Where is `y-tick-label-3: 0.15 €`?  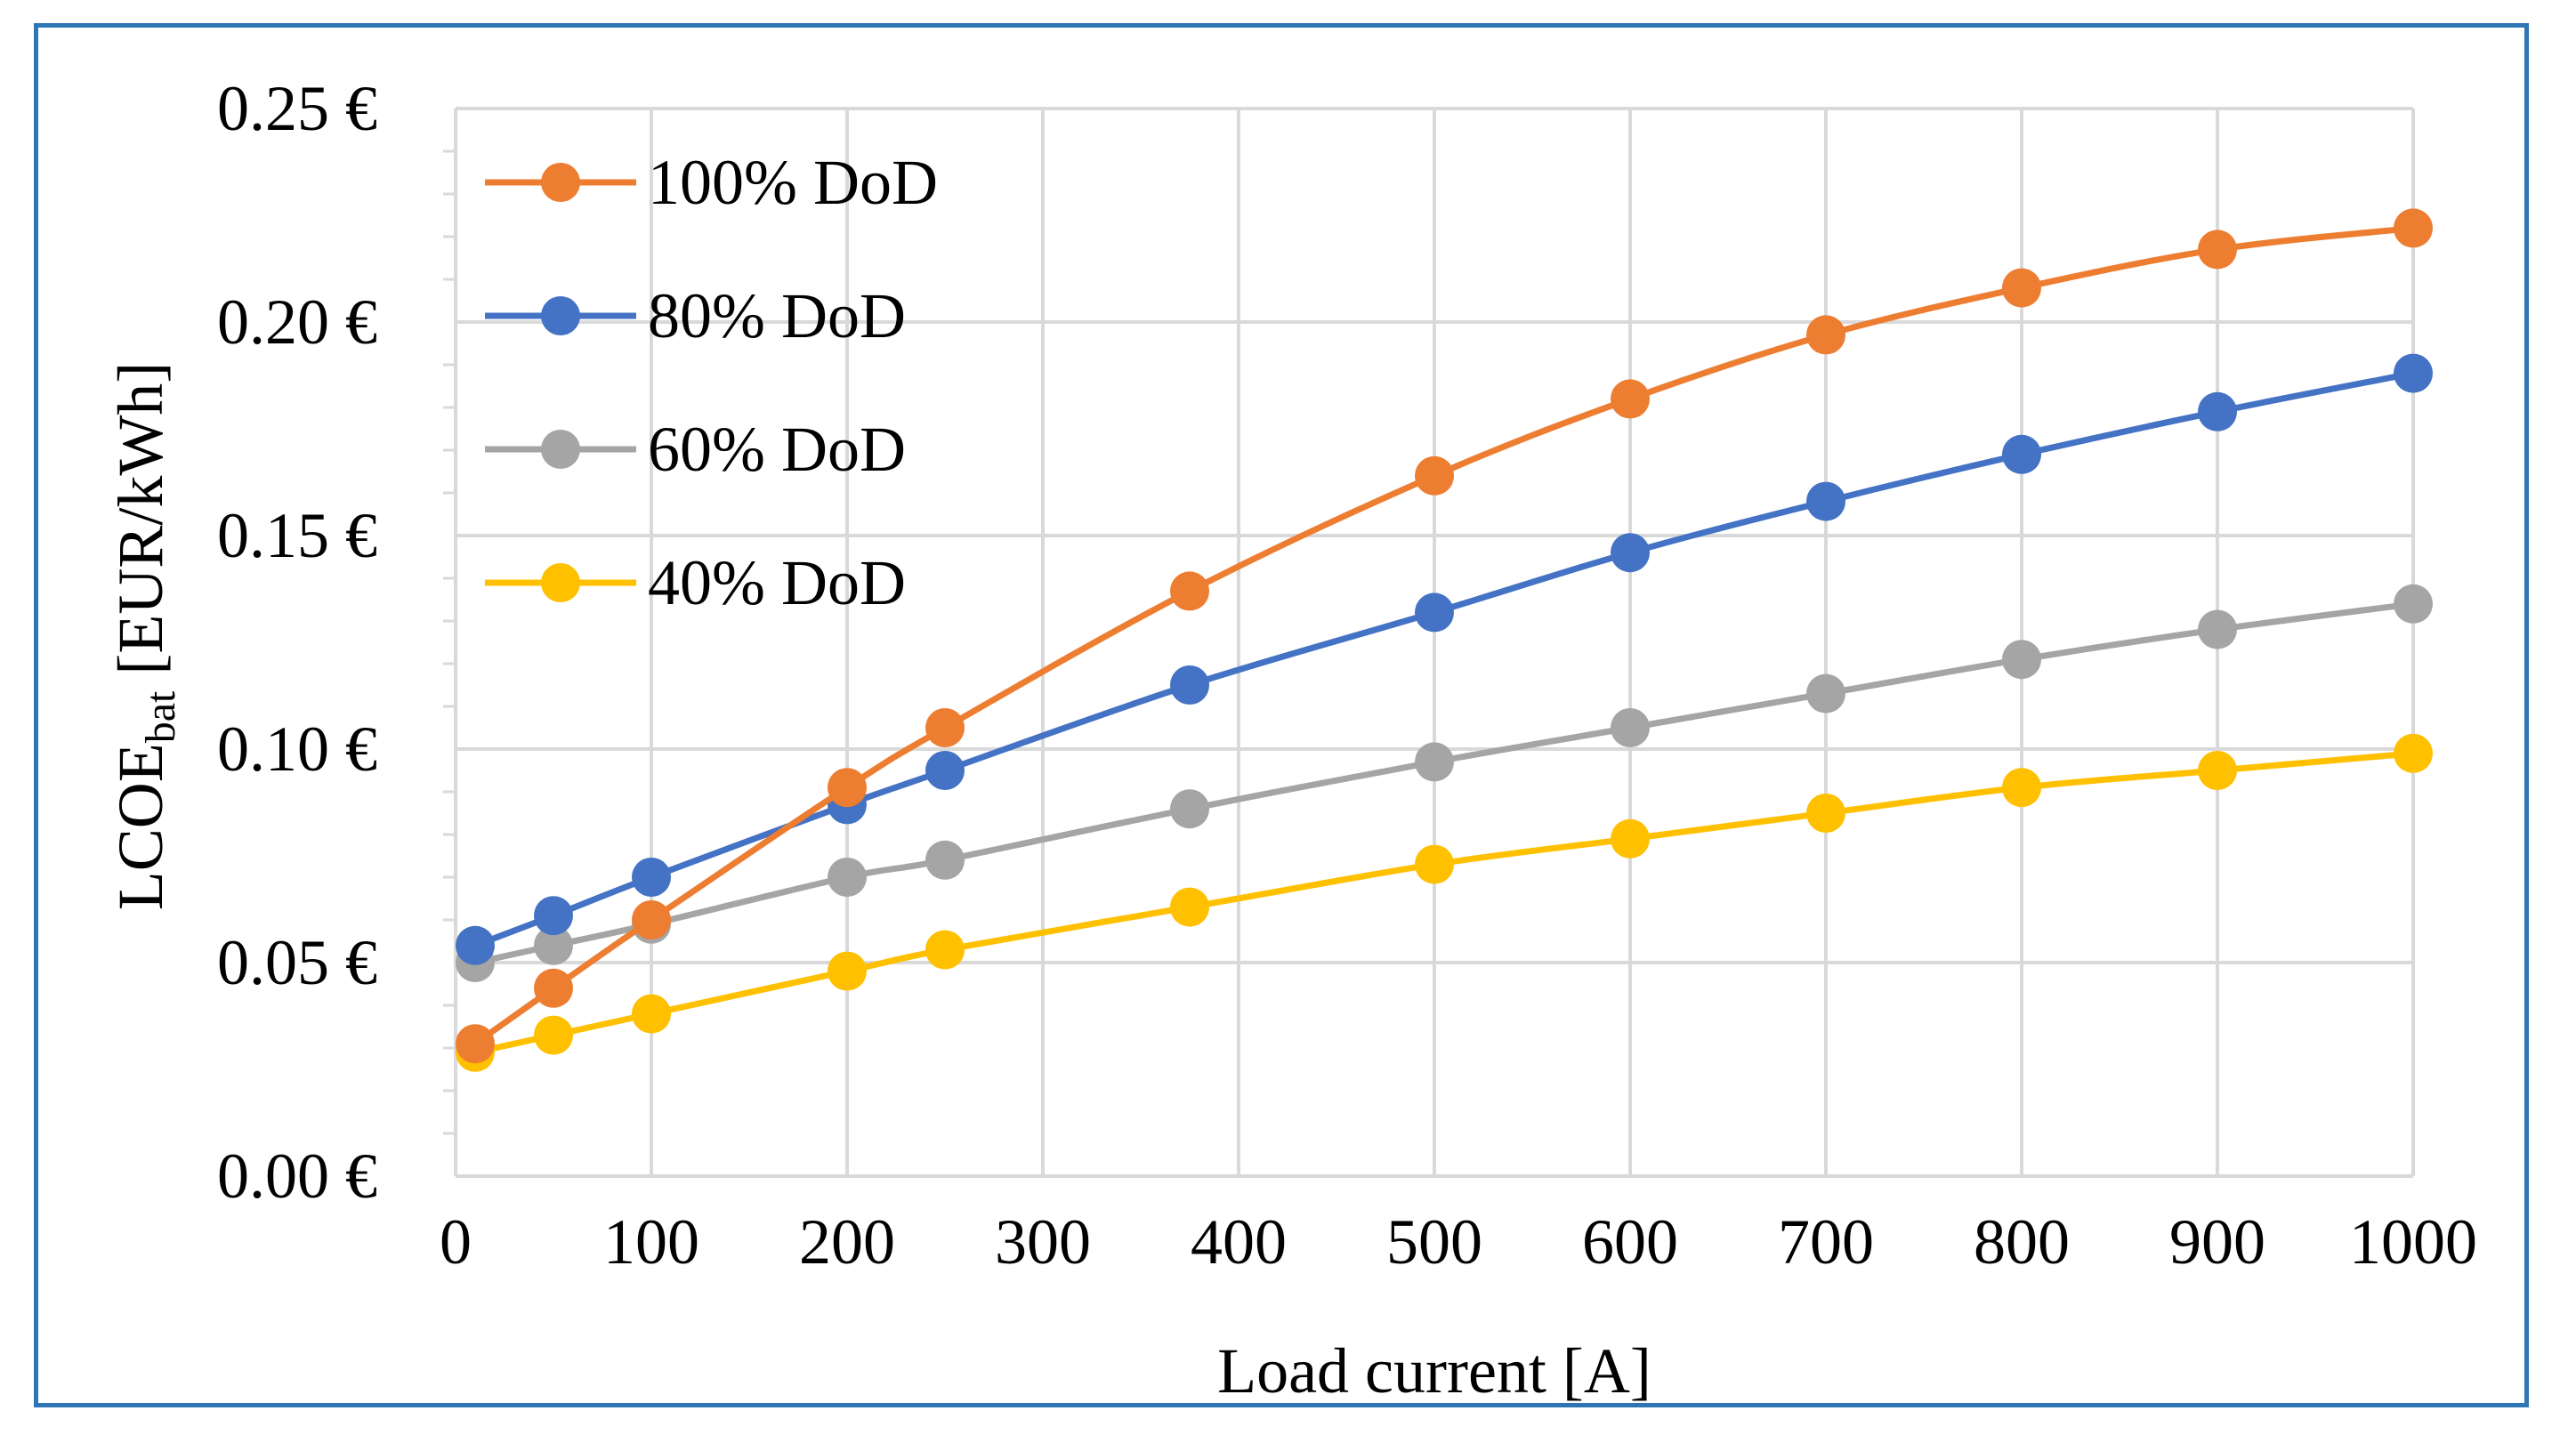 y-tick-label-3: 0.15 € is located at coordinates (297, 535).